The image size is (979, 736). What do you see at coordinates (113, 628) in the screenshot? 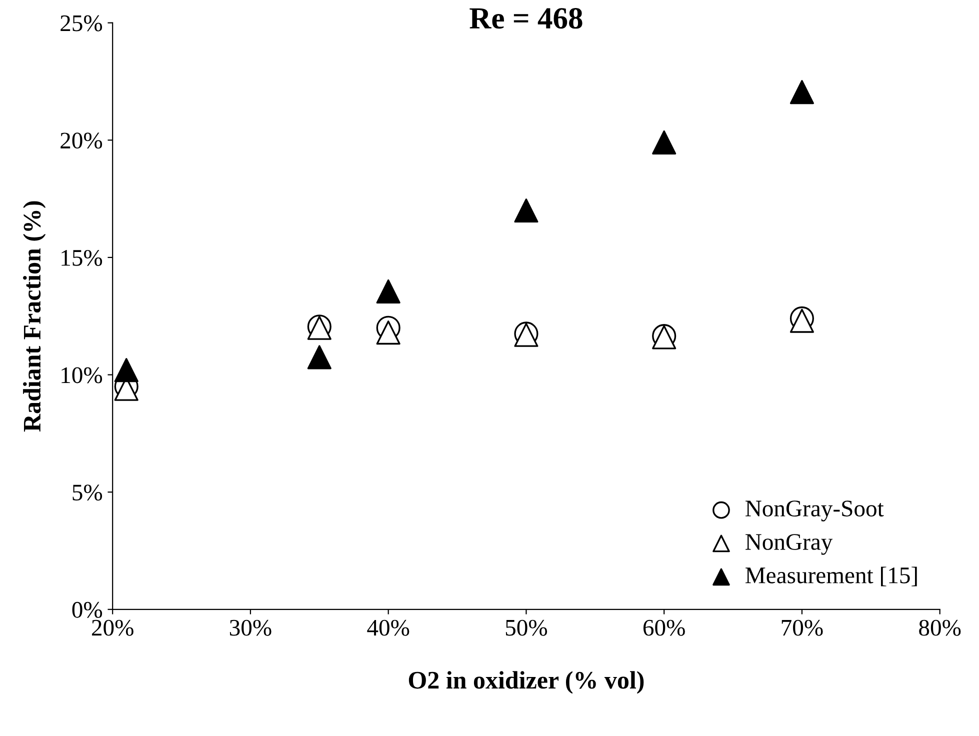
I see `x-tick-label: 20%` at bounding box center [113, 628].